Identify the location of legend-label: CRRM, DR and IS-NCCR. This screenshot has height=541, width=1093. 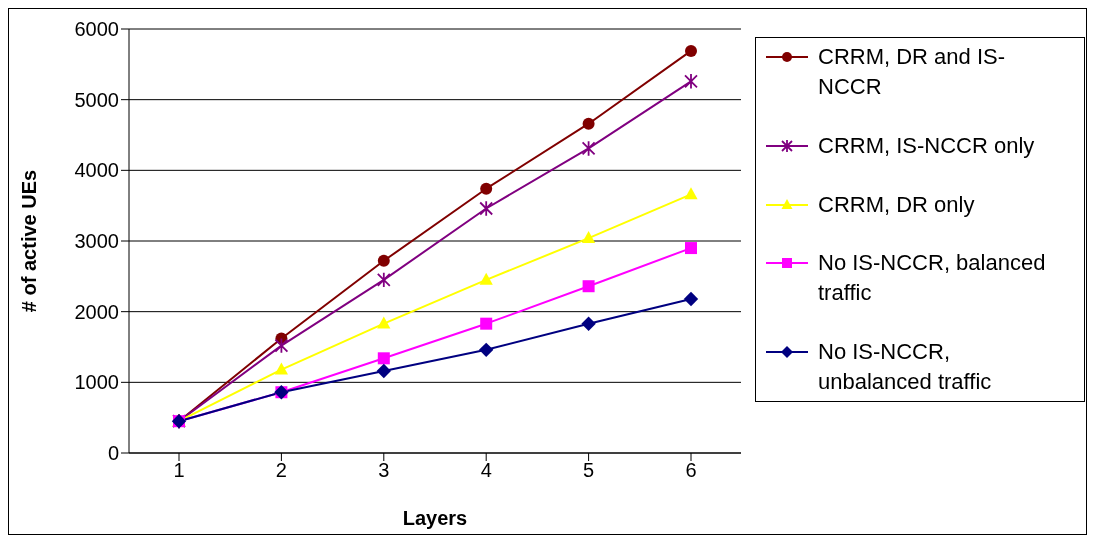
(912, 72).